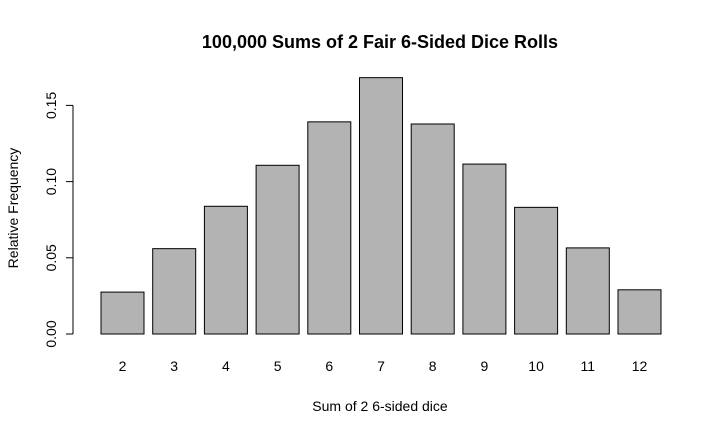 This screenshot has width=722, height=434. I want to click on x-axis-label: Sum of 2 6-sided dice, so click(380, 406).